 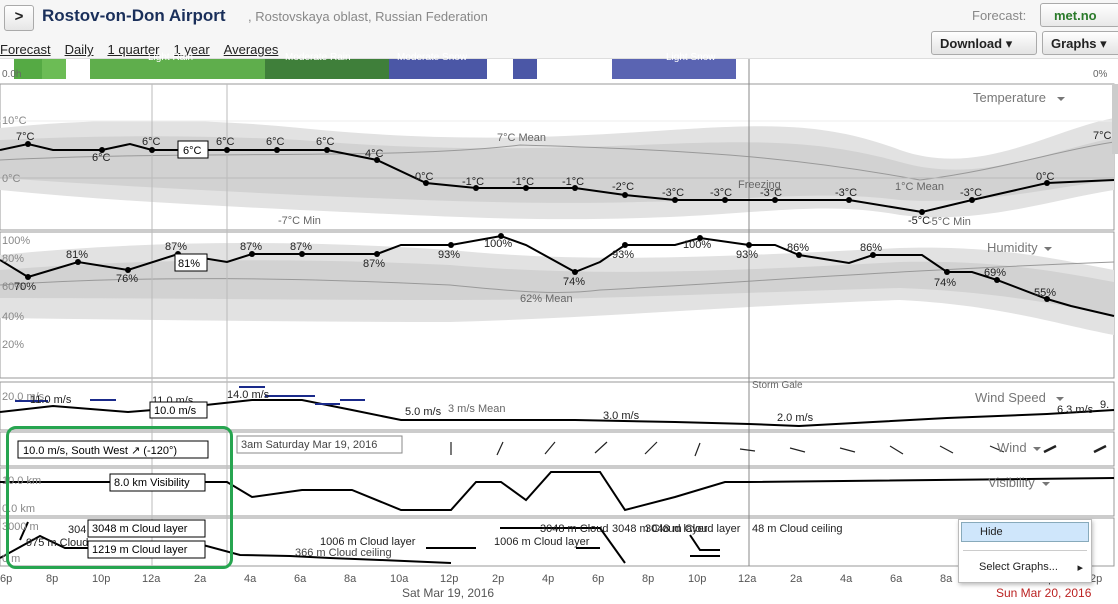 What do you see at coordinates (343, 553) in the screenshot?
I see `cloud-label: 366 m Cloud ceiling` at bounding box center [343, 553].